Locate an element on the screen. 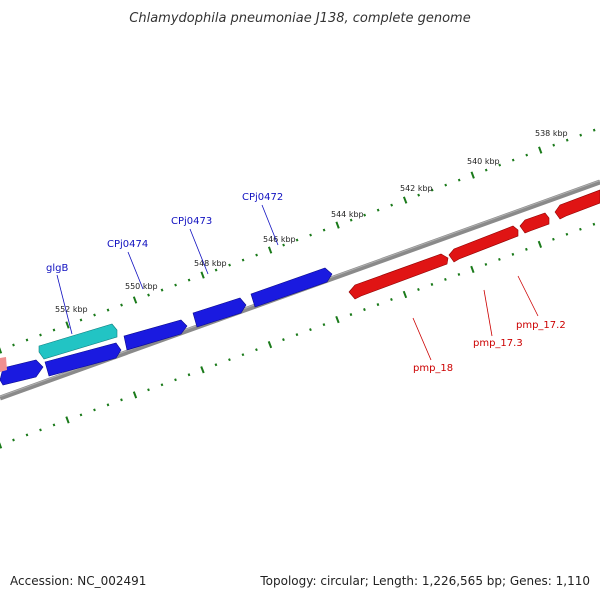 The height and width of the screenshot is (600, 600). gene-pmp_17.3 is located at coordinates (483, 244).